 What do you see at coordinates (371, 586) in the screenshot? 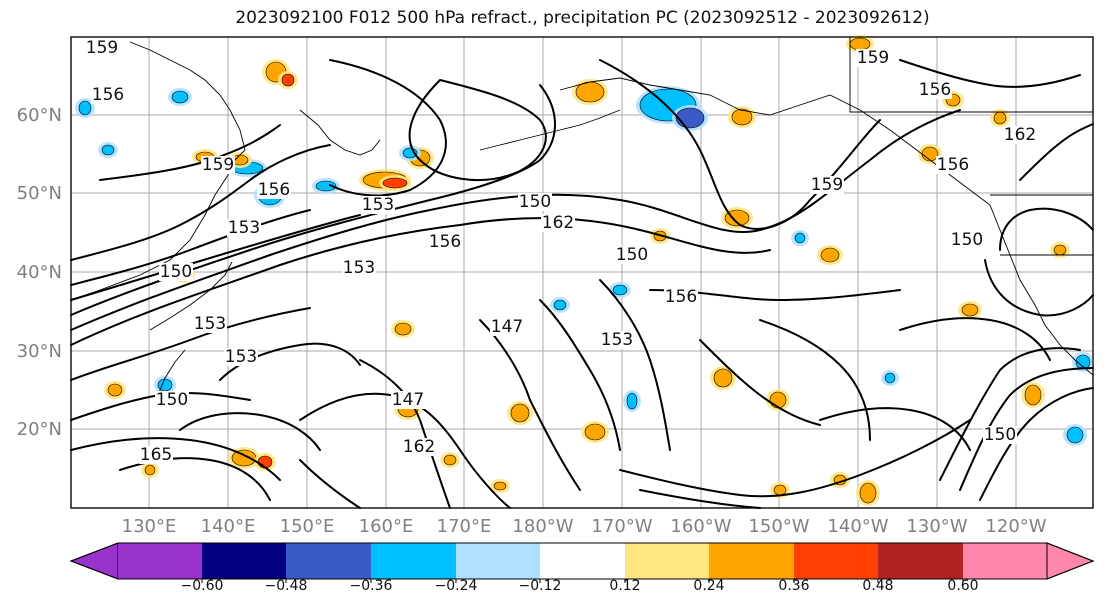
I see `colorbar-tick-label: −0.36` at bounding box center [371, 586].